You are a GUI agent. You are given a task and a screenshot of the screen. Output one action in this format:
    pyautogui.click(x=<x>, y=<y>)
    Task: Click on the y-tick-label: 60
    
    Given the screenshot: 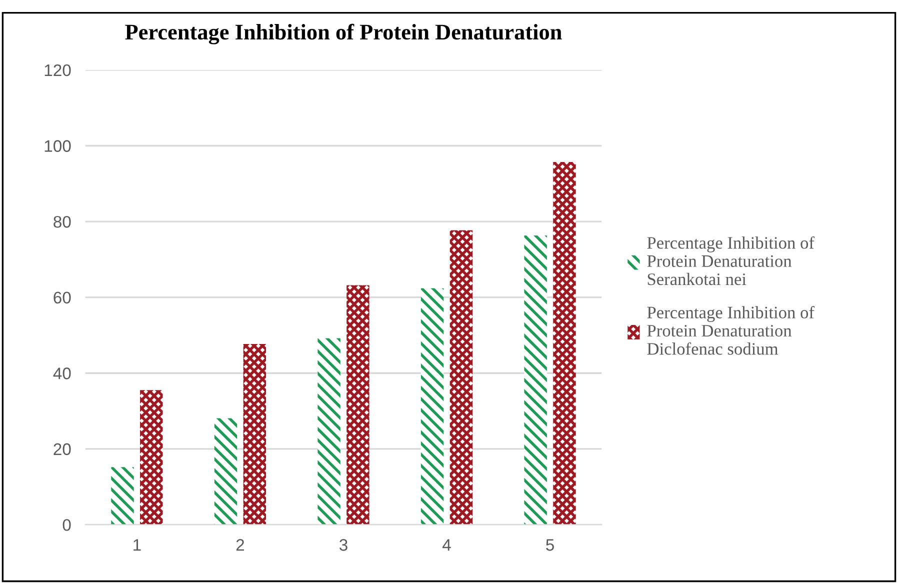 What is the action you would take?
    pyautogui.click(x=62, y=298)
    